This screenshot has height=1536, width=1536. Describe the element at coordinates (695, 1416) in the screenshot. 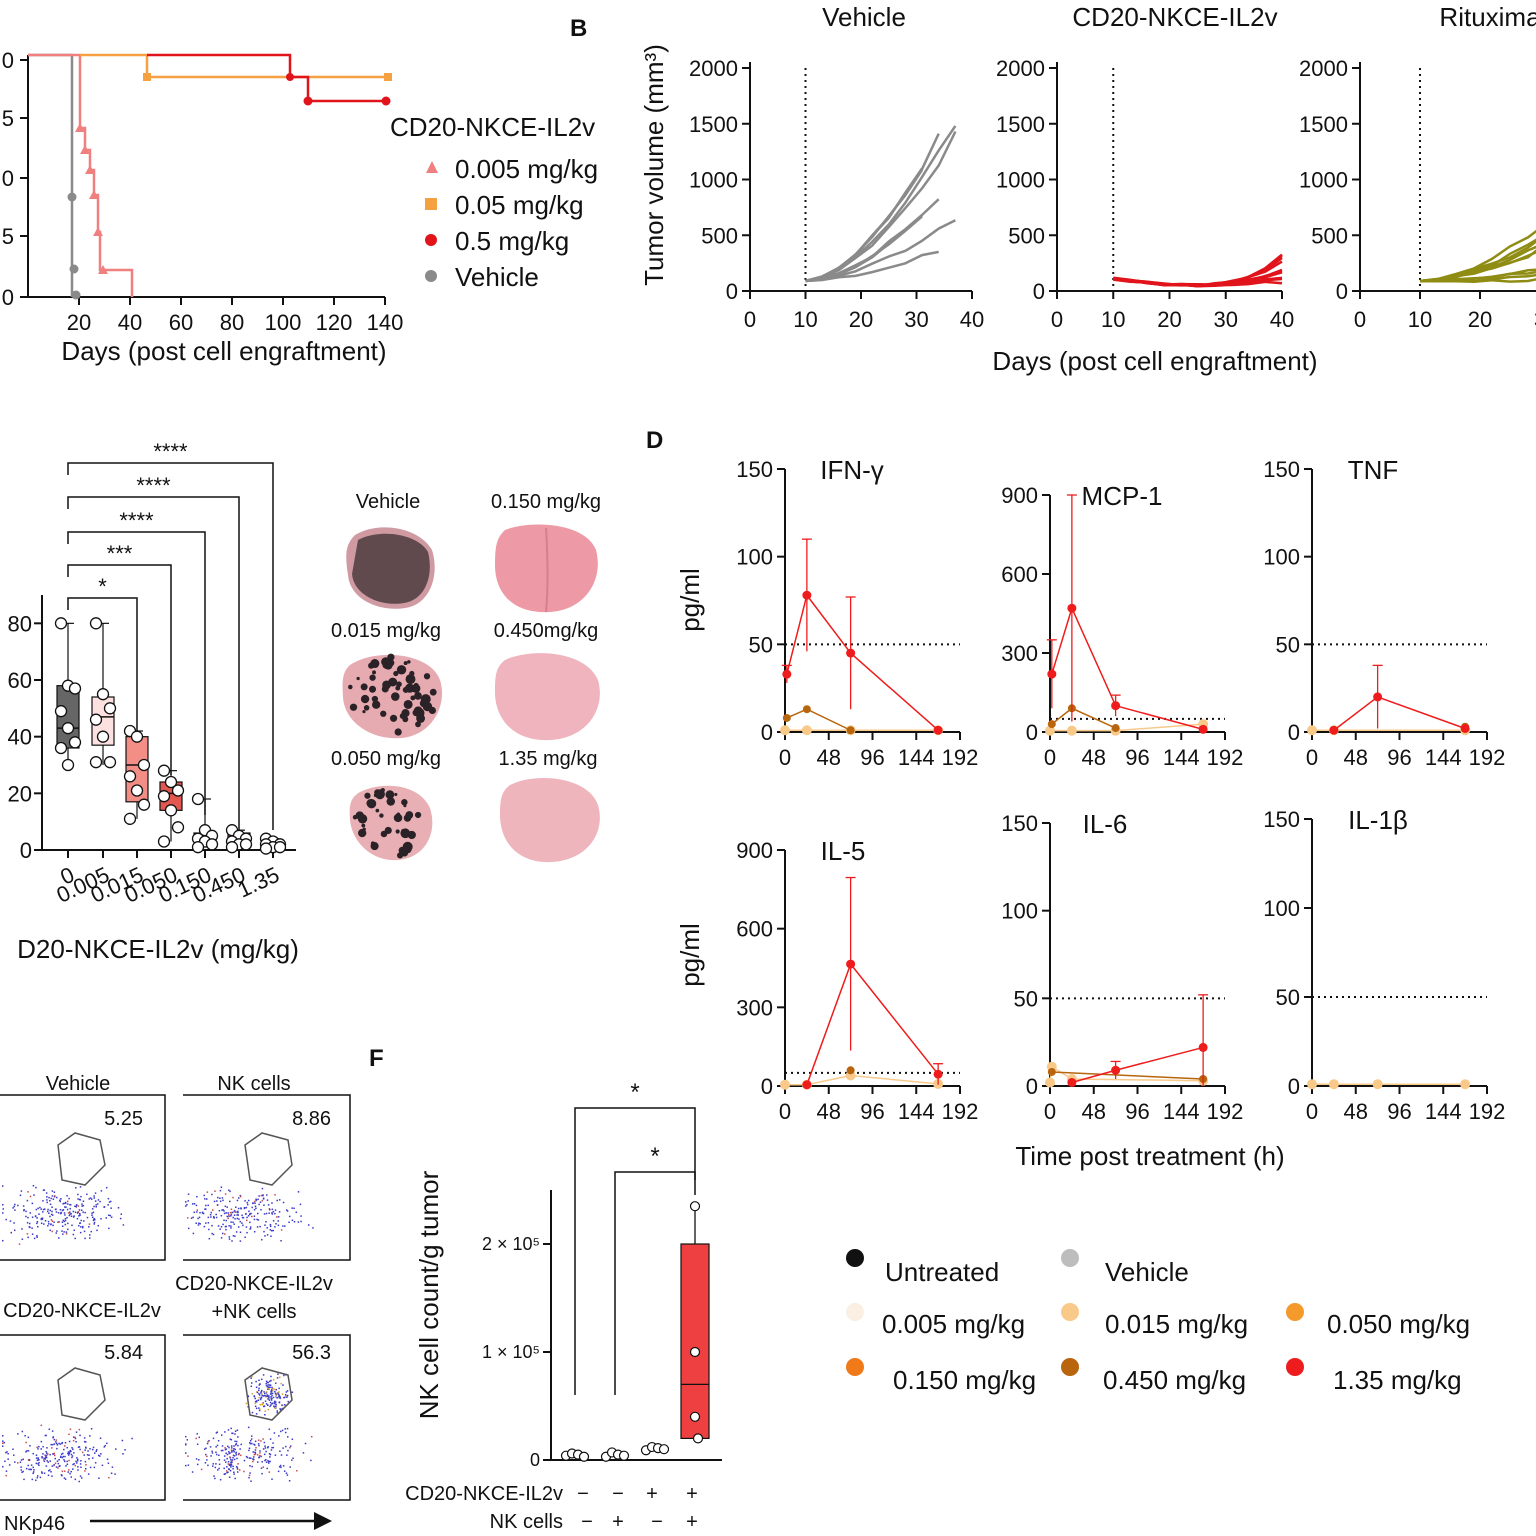

I see `f-data-point` at that location.